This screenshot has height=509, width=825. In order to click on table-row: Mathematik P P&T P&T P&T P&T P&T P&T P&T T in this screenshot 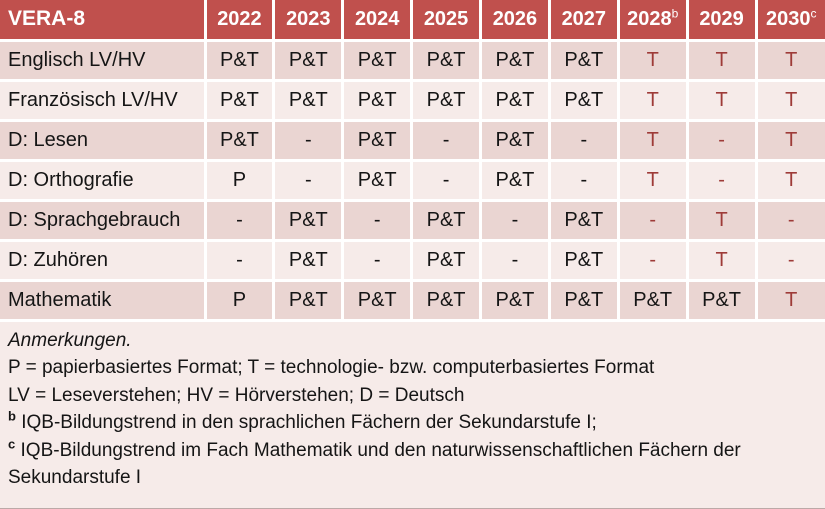, I will do `click(412, 301)`.